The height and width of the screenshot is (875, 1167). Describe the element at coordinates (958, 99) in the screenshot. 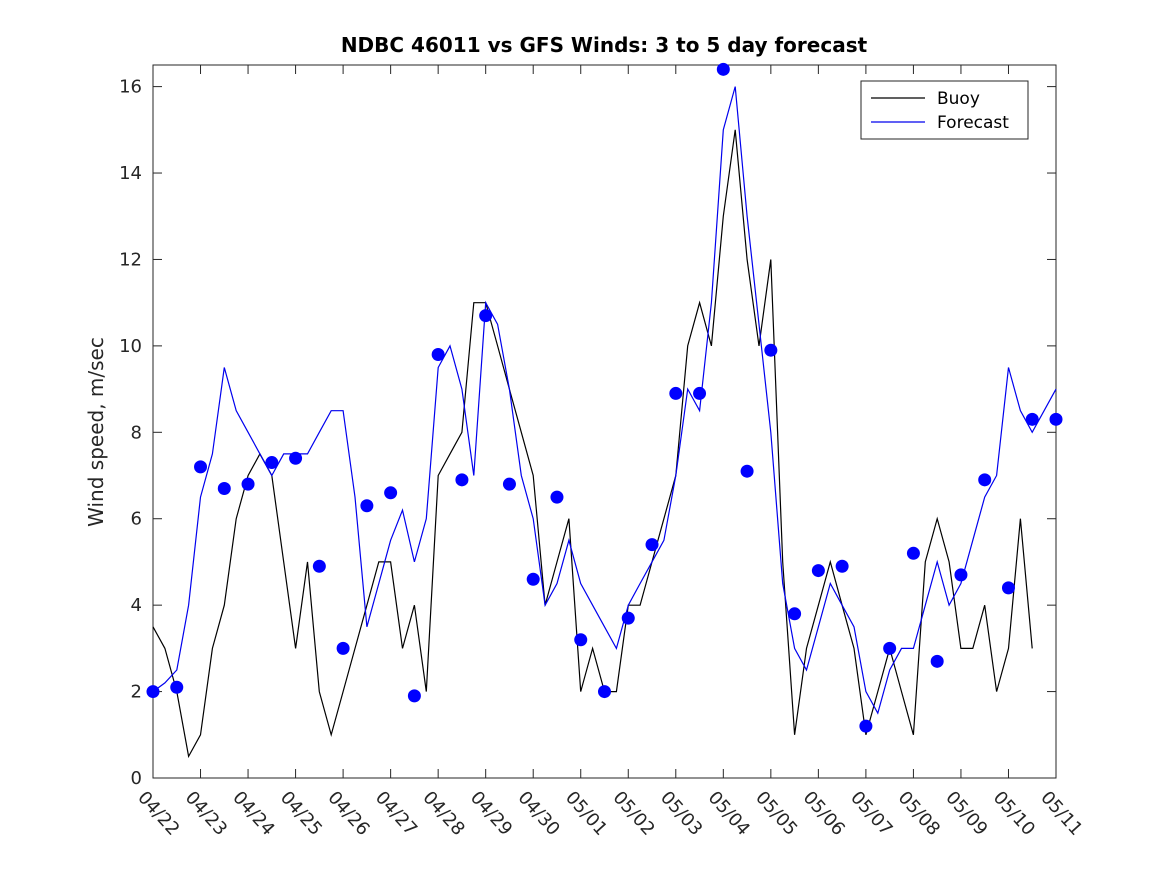

I see `legend-label-buoy: Buoy` at that location.